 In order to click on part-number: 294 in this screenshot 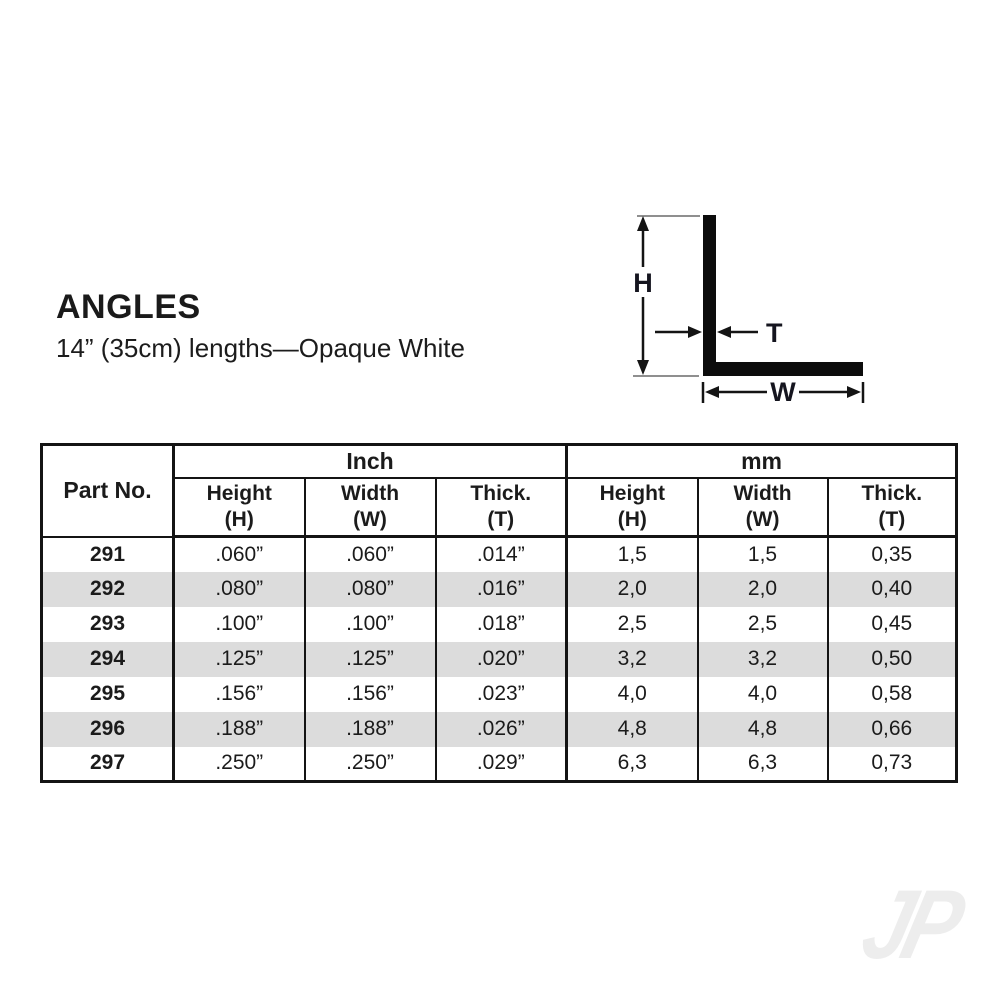, I will do `click(107, 659)`.